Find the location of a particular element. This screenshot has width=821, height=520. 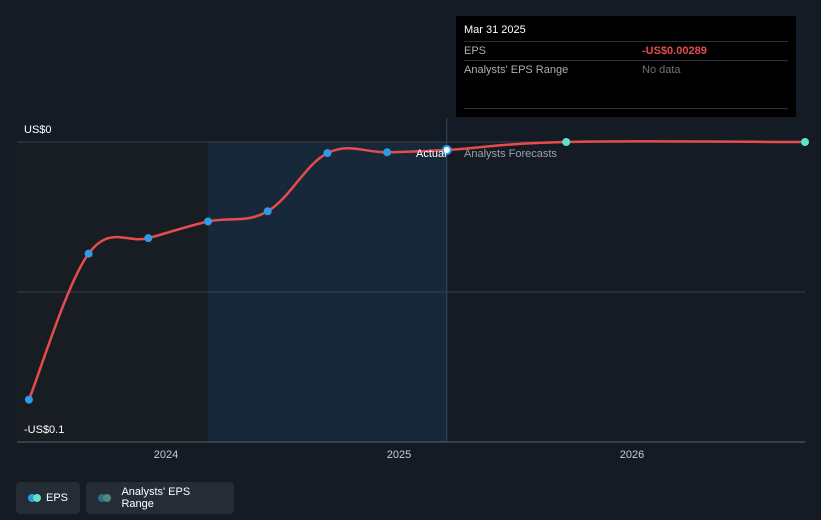

tooltip-row-range: Analysts' EPS Range No data is located at coordinates (626, 70).